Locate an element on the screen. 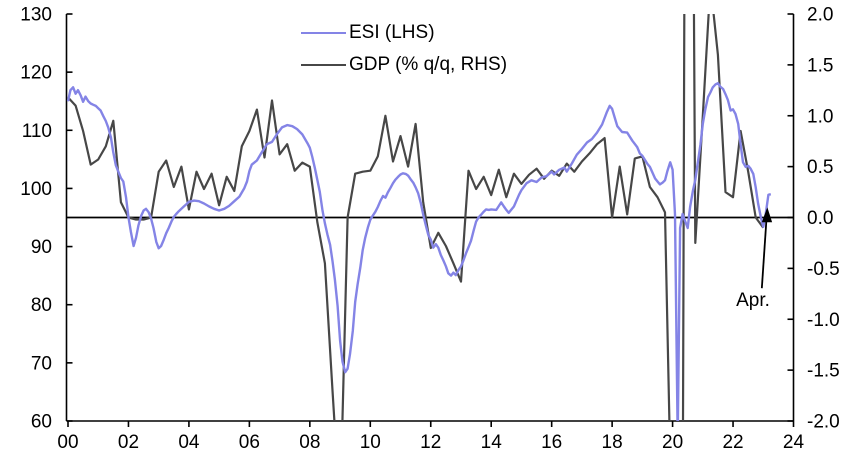  x-axis-tick-label: 00 is located at coordinates (67, 442).